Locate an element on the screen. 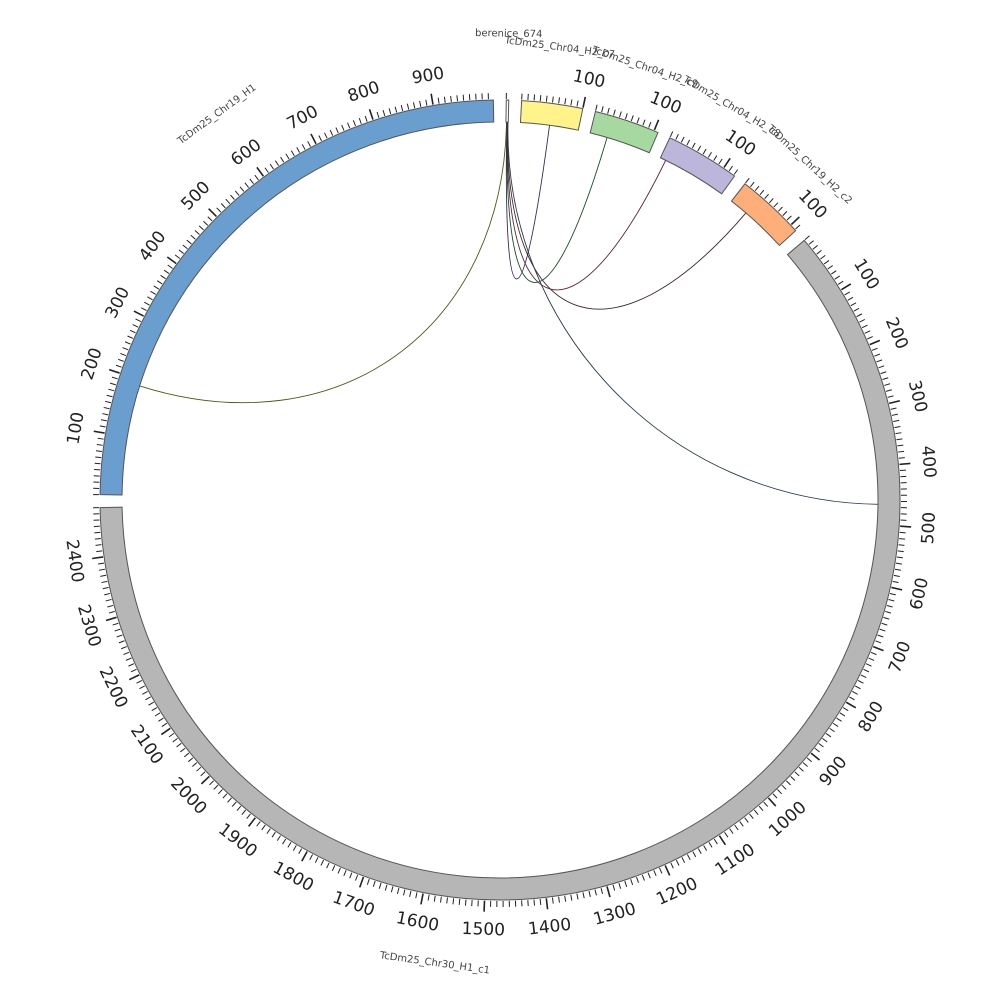 The height and width of the screenshot is (1000, 1000). tick-label: 600 is located at coordinates (246, 152).